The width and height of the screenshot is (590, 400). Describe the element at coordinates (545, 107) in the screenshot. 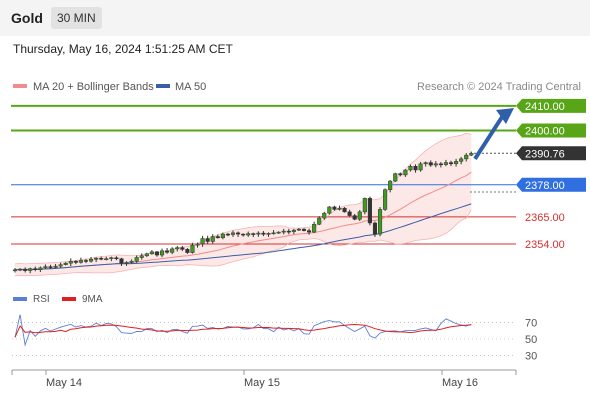

I see `level-label-0: 2410.00` at that location.